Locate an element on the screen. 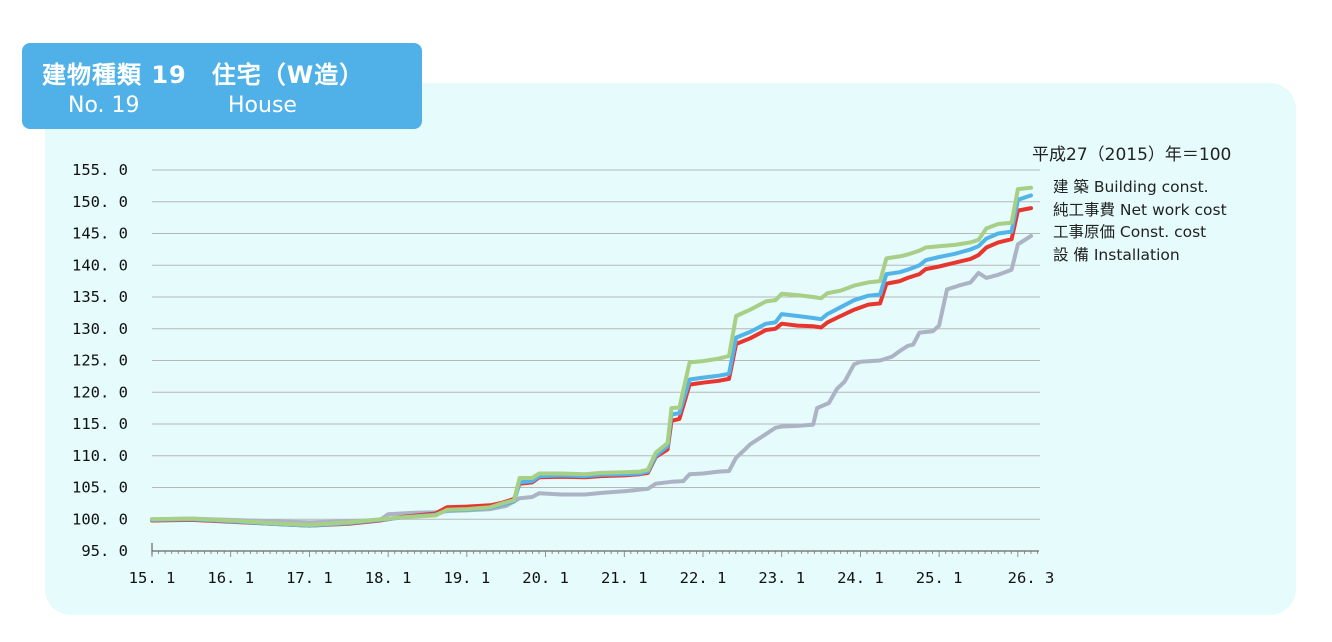  x-tick-label: 15. 1 is located at coordinates (152, 578).